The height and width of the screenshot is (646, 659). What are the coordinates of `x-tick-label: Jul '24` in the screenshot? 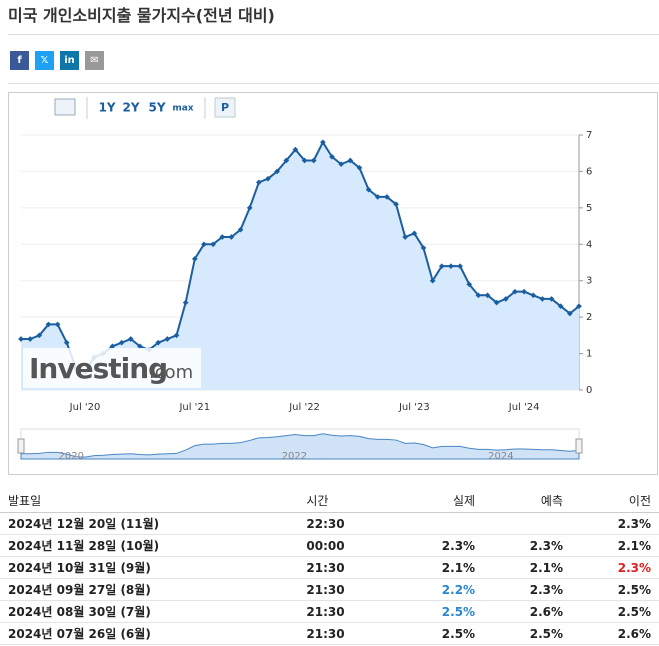 It's located at (524, 407).